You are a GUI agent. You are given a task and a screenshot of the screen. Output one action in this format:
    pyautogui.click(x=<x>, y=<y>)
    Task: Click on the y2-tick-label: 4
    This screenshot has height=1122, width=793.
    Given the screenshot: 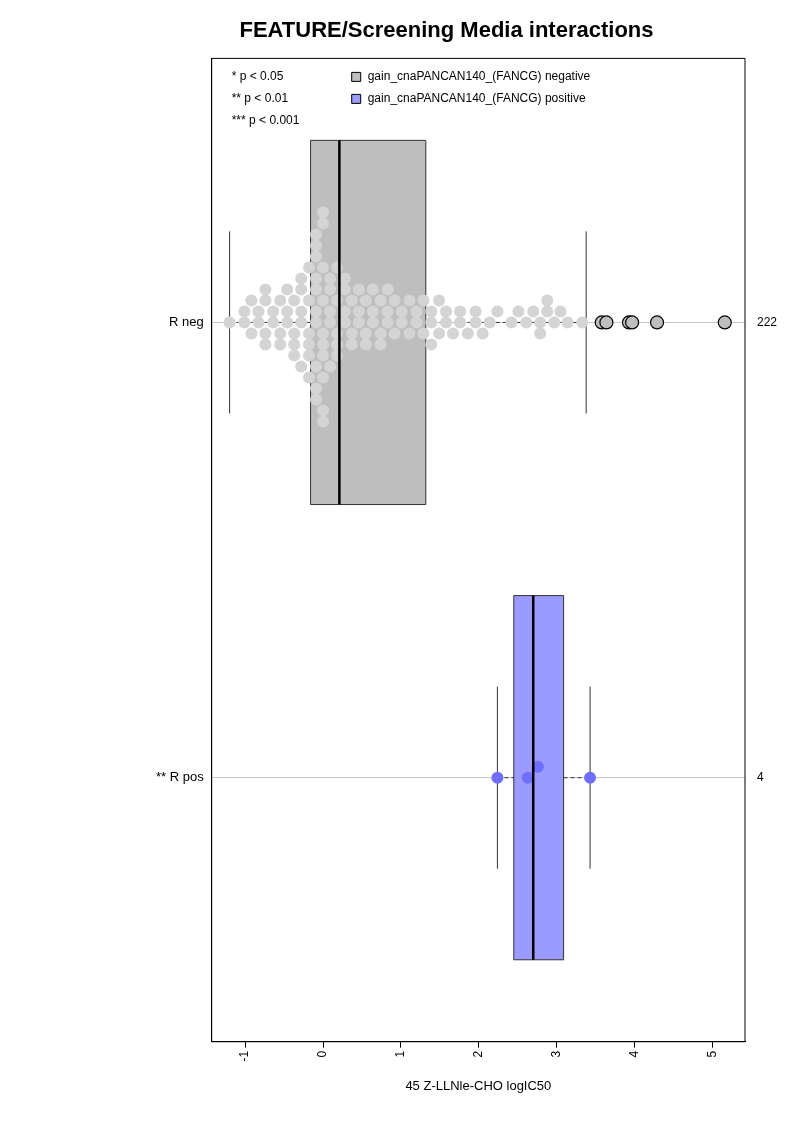 What is the action you would take?
    pyautogui.click(x=760, y=777)
    